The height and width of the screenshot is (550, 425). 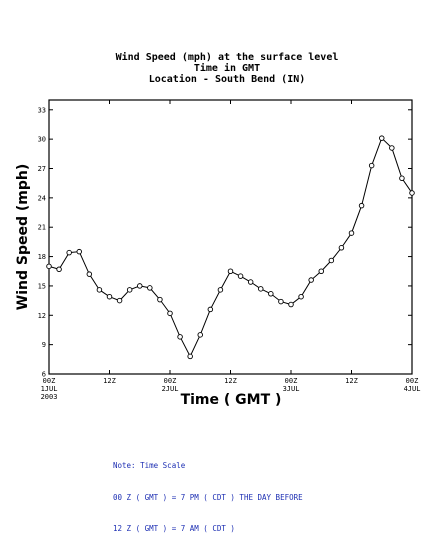 What do you see at coordinates (42, 257) in the screenshot?
I see `y-tick-label: 18` at bounding box center [42, 257].